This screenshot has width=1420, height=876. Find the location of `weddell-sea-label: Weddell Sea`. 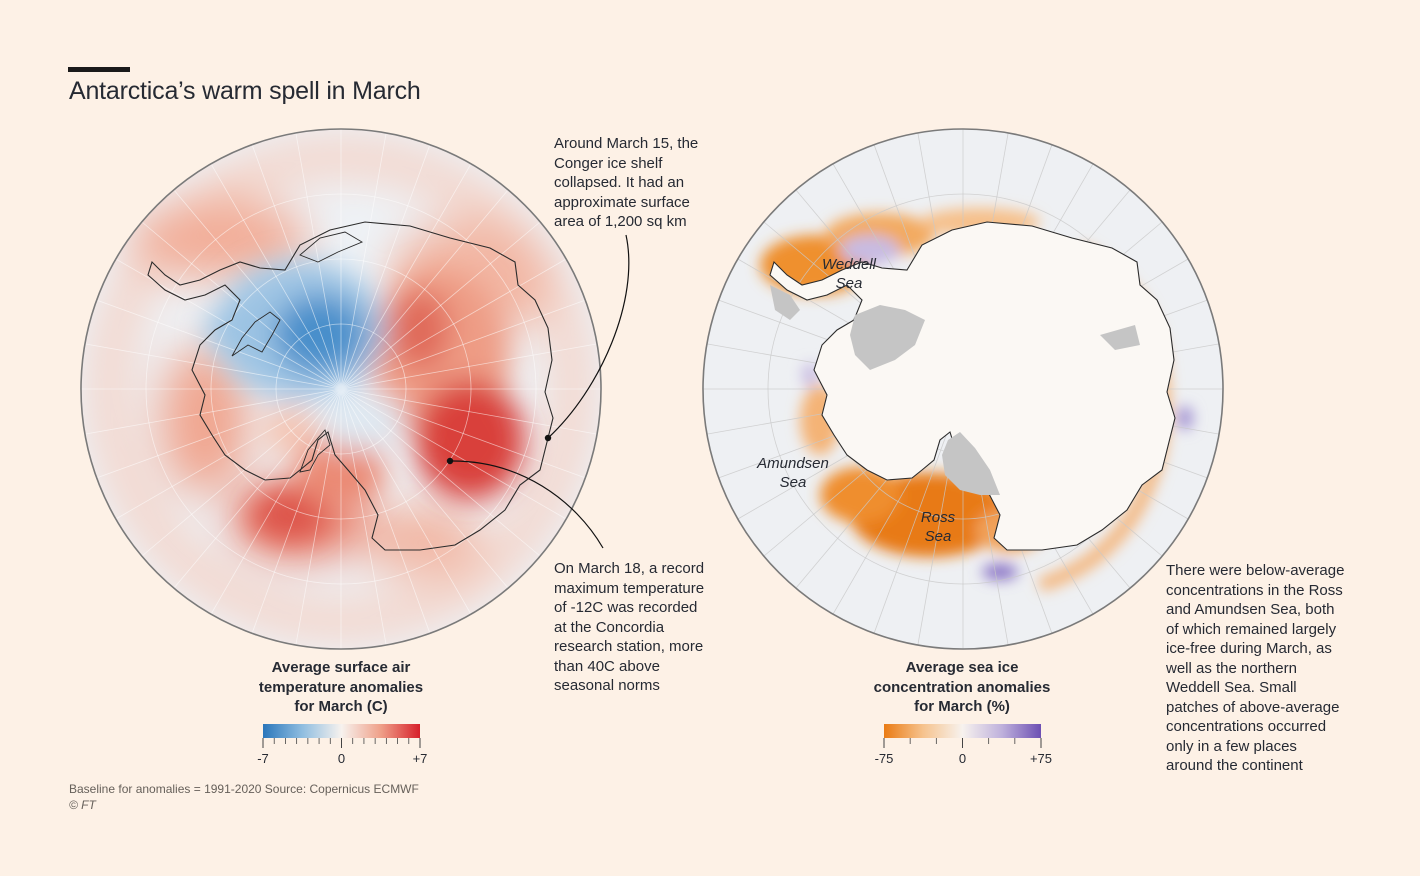

weddell-sea-label: Weddell Sea is located at coordinates (849, 274).